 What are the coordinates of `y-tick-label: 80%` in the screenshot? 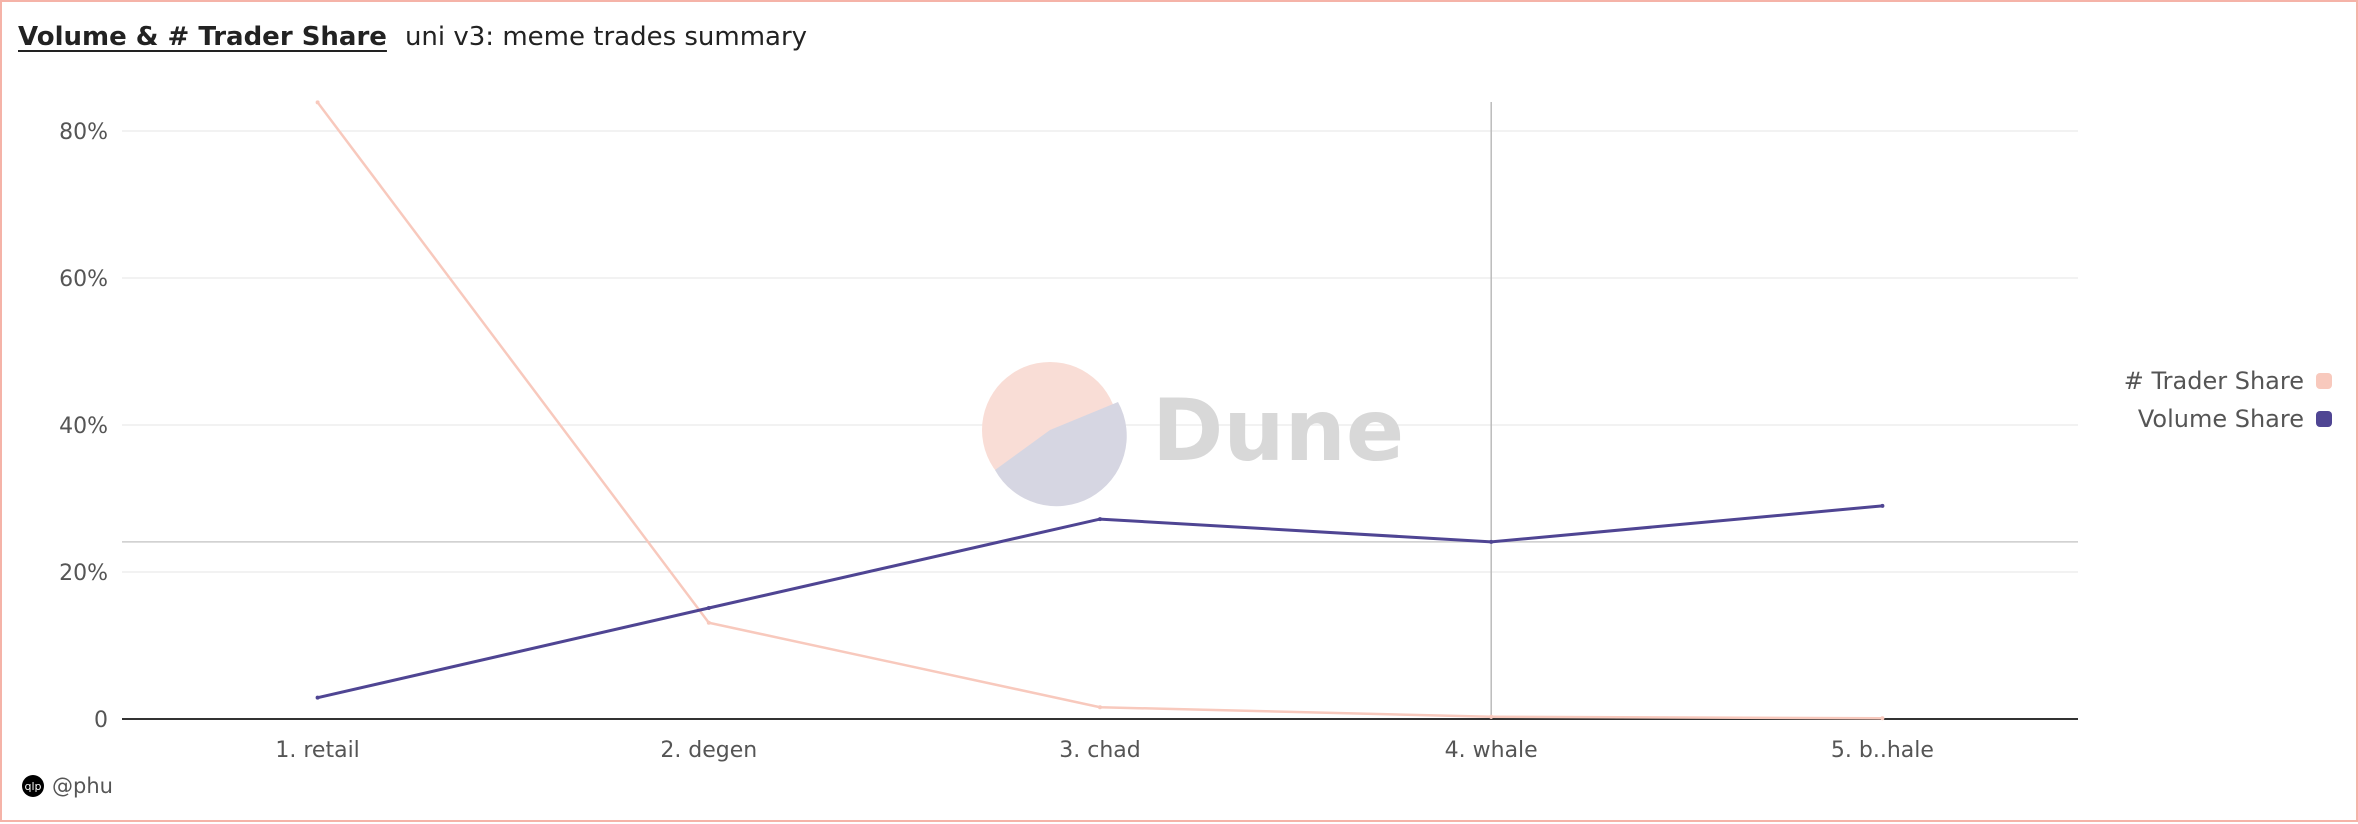 It's located at (83, 132).